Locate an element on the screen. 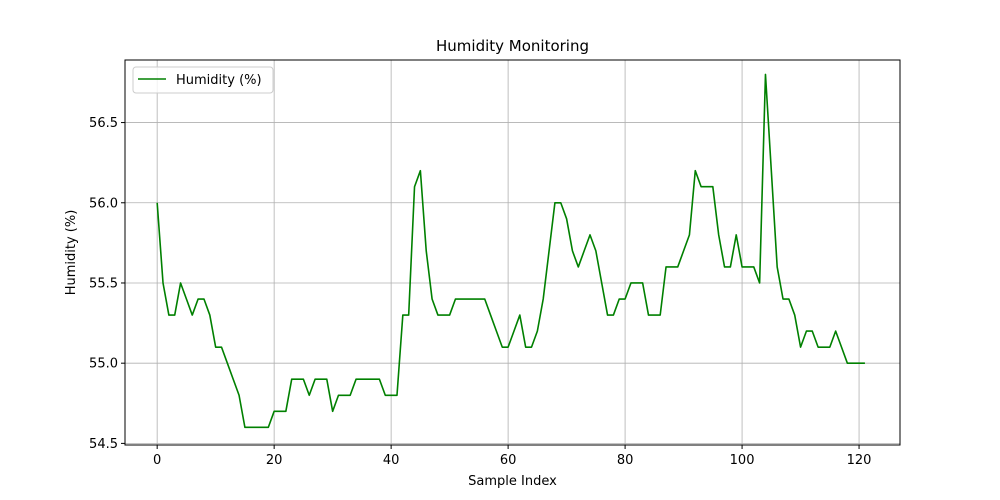 The width and height of the screenshot is (1000, 500). x-tick-label: 0 is located at coordinates (157, 460).